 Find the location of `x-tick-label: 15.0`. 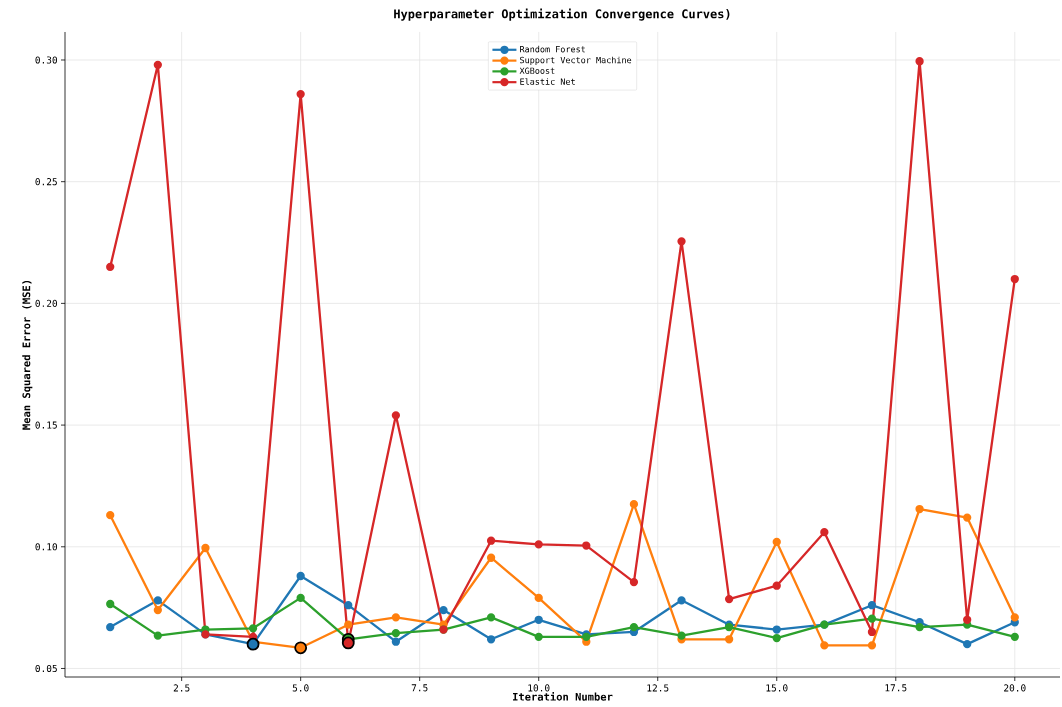

x-tick-label: 15.0 is located at coordinates (777, 688).